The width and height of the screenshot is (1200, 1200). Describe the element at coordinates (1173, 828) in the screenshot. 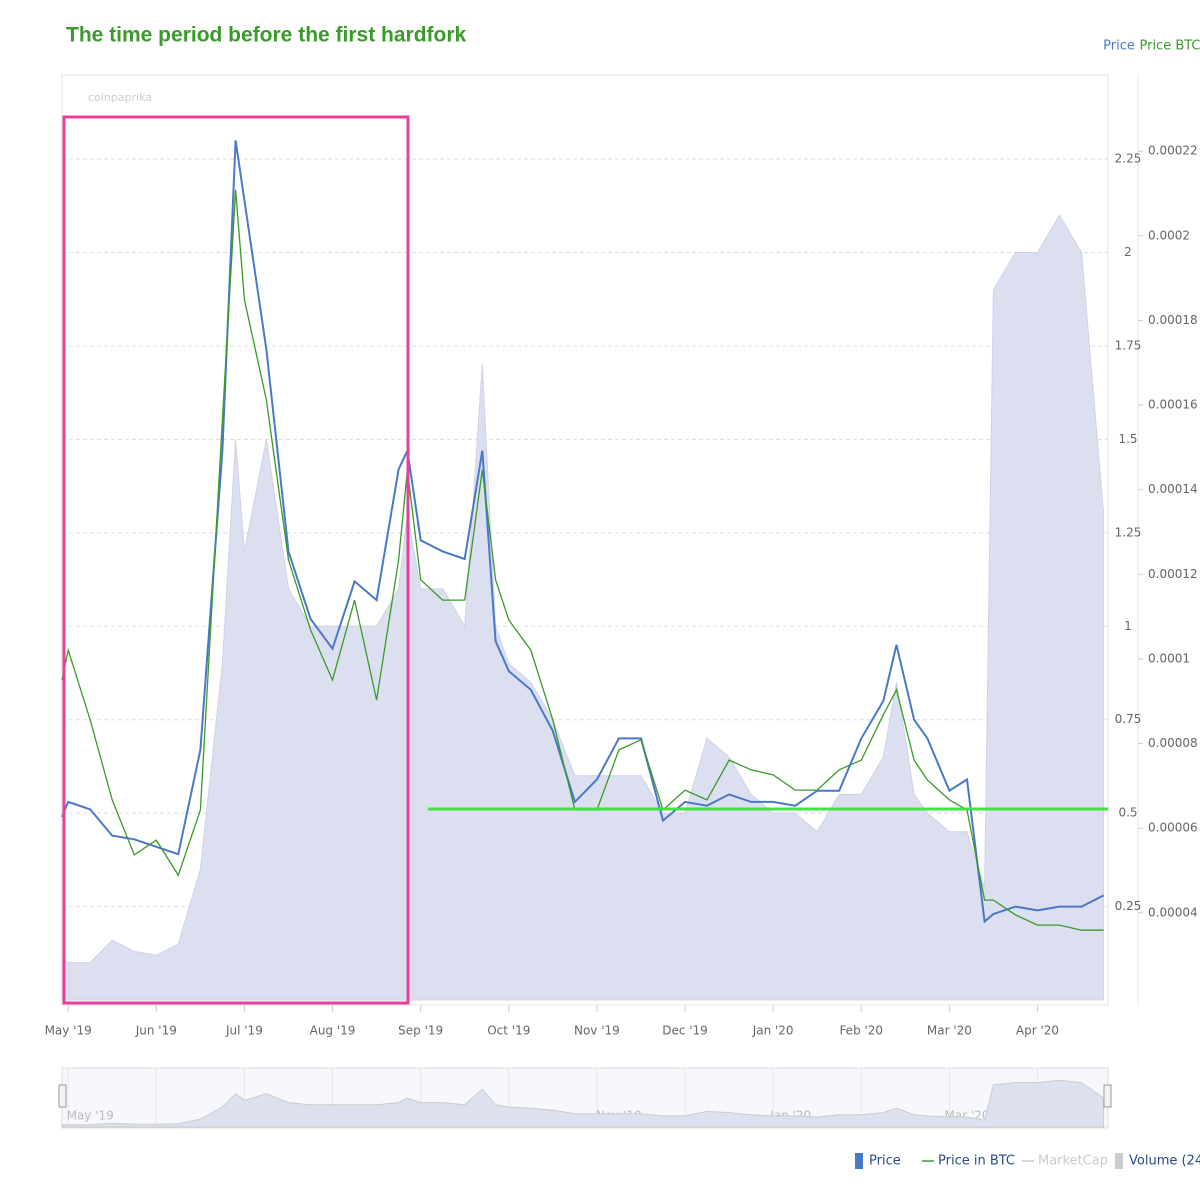

I see `y2-tick-label: 0.00006` at that location.